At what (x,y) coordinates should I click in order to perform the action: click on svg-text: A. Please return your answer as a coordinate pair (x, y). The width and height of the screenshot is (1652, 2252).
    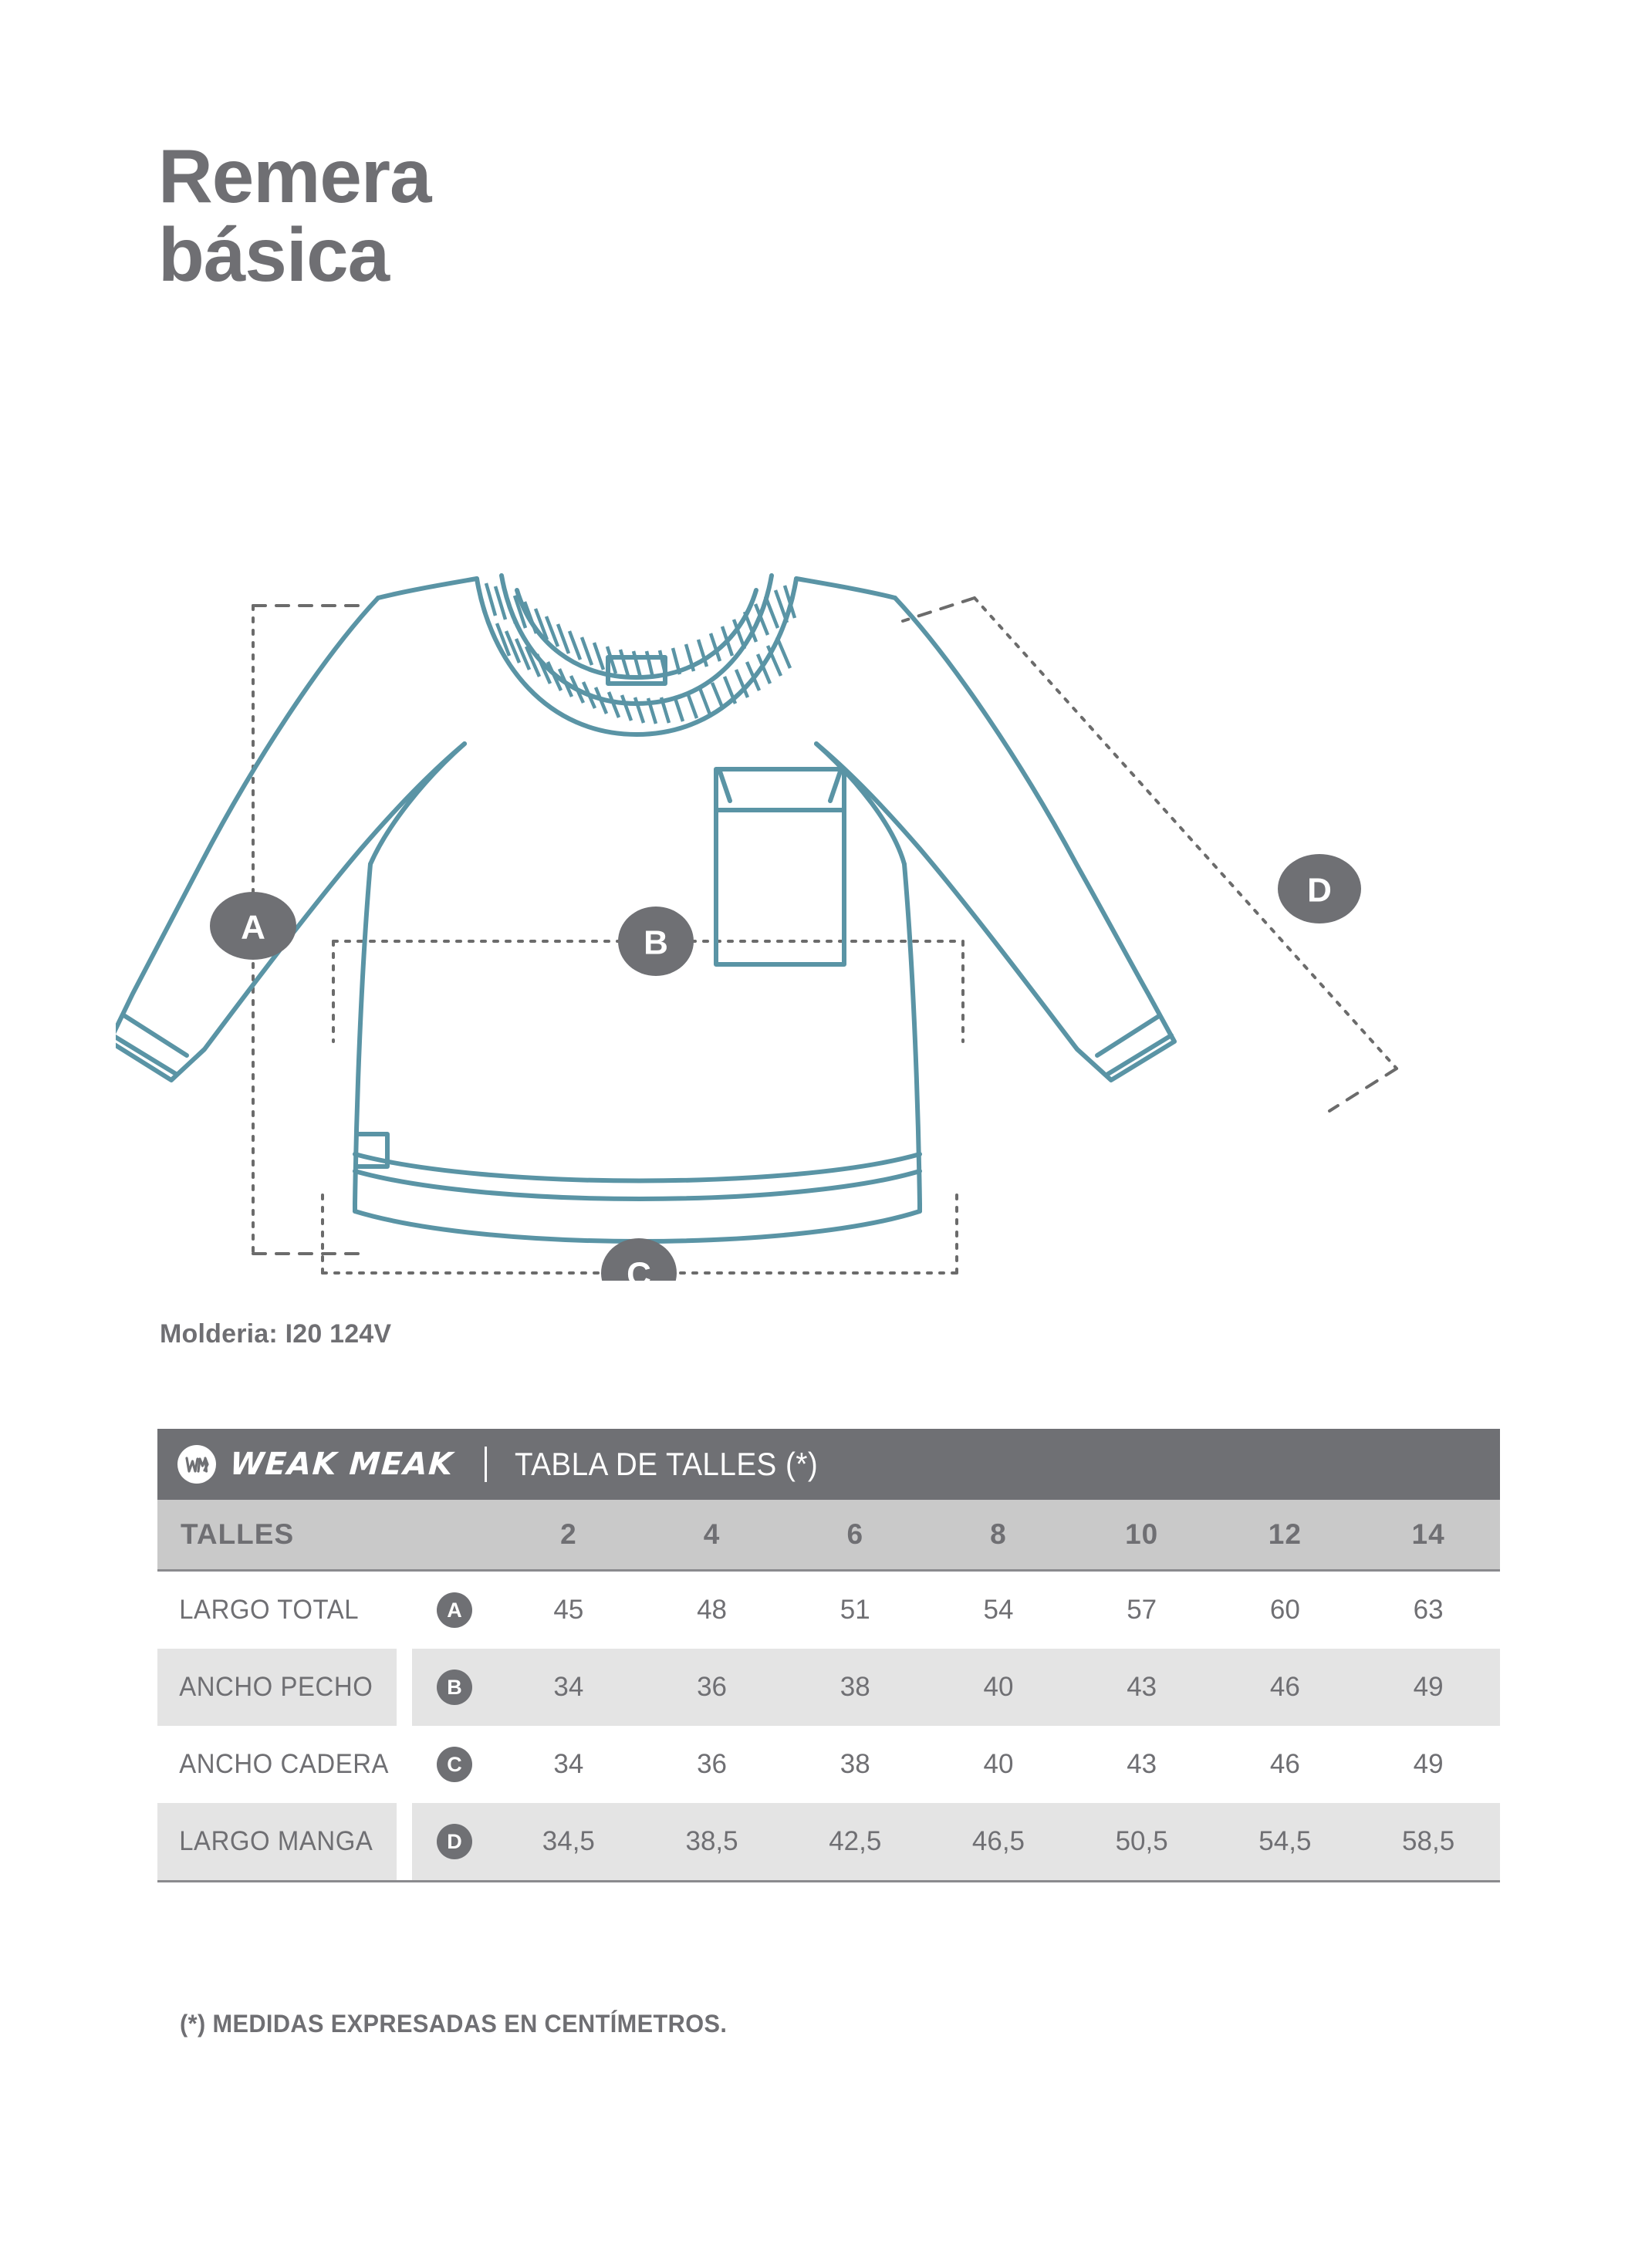
    Looking at the image, I should click on (253, 928).